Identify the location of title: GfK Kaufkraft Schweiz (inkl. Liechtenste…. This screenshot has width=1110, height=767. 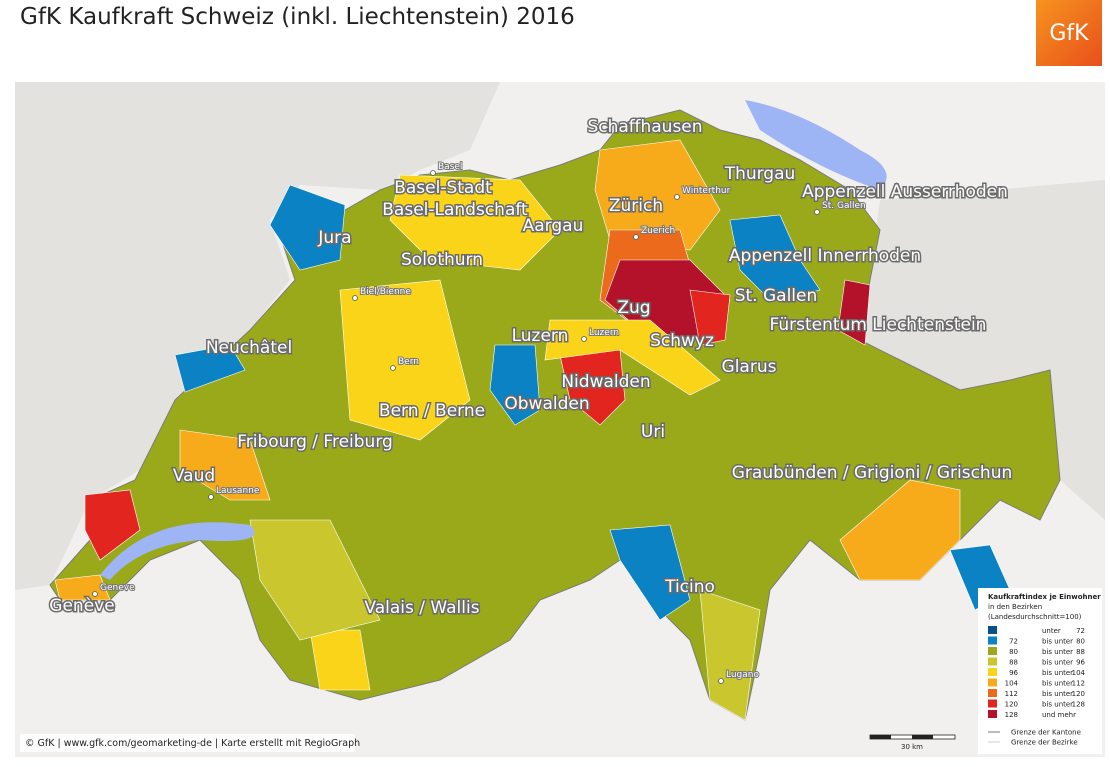
(297, 17).